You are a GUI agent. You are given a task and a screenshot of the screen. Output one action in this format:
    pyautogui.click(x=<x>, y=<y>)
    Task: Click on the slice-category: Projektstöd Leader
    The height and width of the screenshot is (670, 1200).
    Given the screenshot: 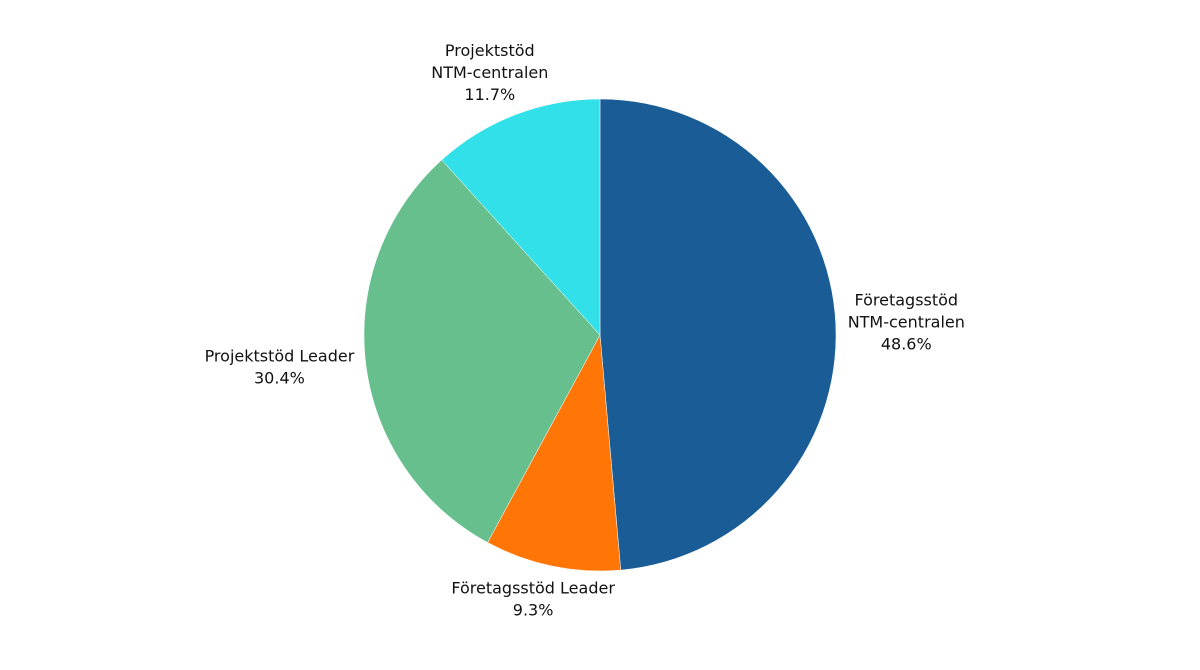 What is the action you would take?
    pyautogui.click(x=279, y=356)
    